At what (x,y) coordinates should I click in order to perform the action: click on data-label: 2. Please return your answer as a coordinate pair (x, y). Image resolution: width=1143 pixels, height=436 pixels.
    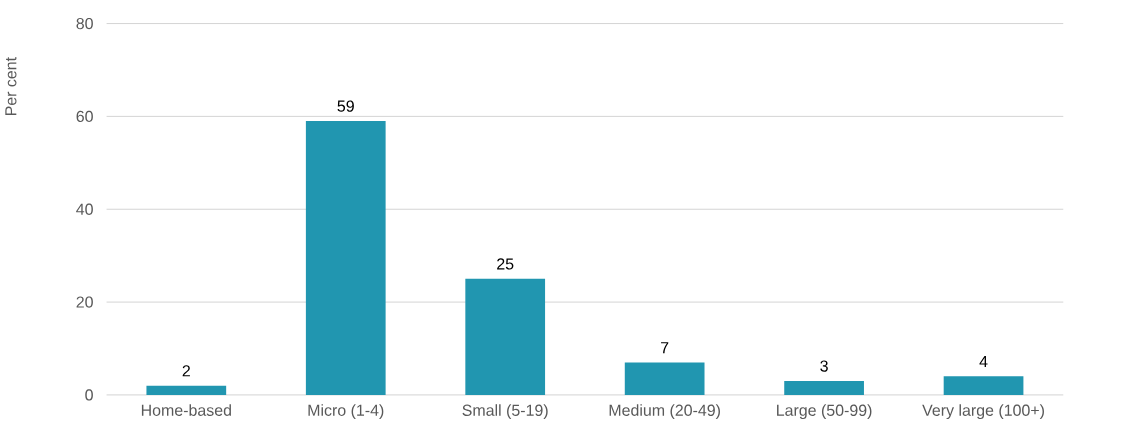
    Looking at the image, I should click on (186, 371).